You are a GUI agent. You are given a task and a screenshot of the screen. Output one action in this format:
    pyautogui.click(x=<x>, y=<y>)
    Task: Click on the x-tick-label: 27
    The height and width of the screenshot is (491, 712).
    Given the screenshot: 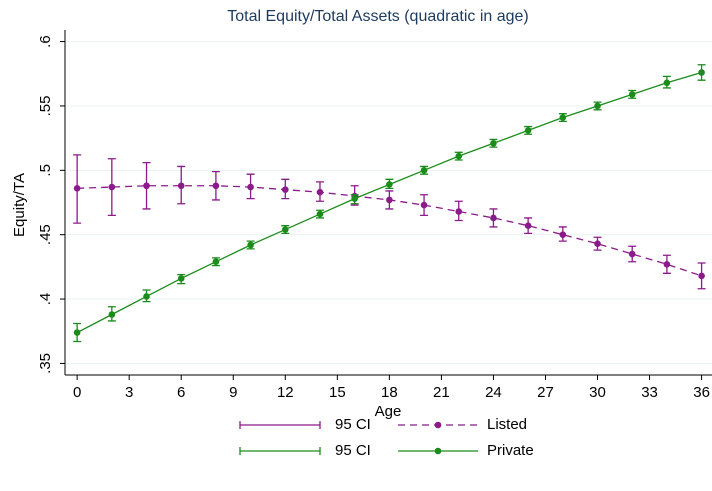 What is the action you would take?
    pyautogui.click(x=545, y=392)
    